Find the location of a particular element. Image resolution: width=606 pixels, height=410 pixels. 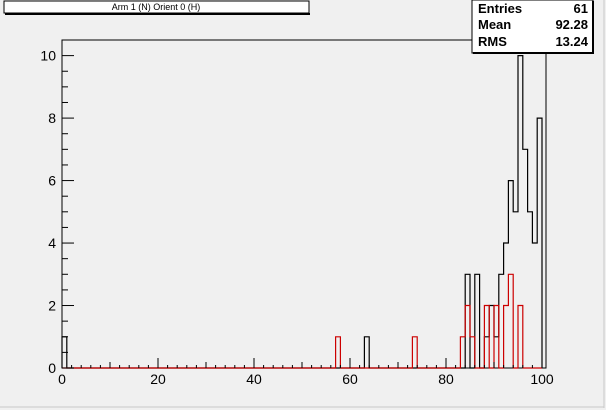

stats-rms-label: RMS is located at coordinates (492, 41).